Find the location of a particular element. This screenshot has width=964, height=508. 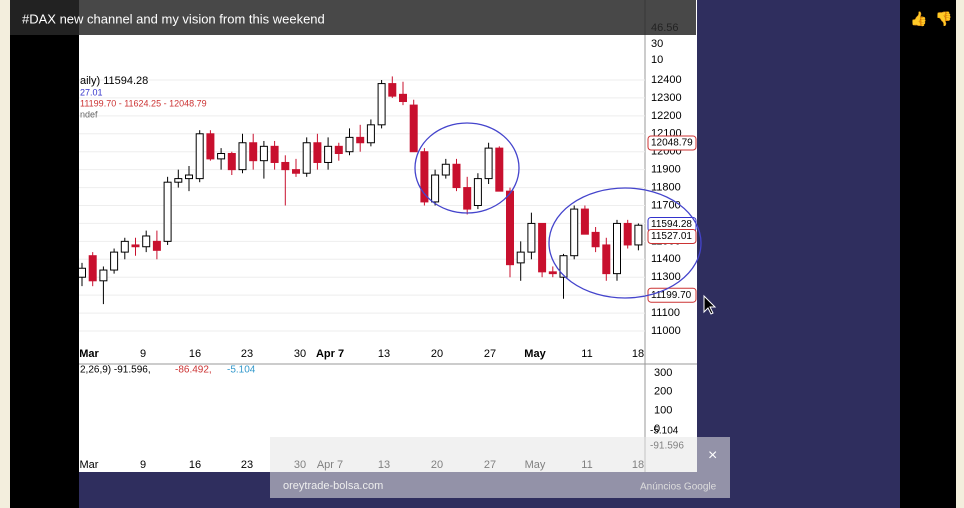

like-button: 👍 is located at coordinates (918, 19).